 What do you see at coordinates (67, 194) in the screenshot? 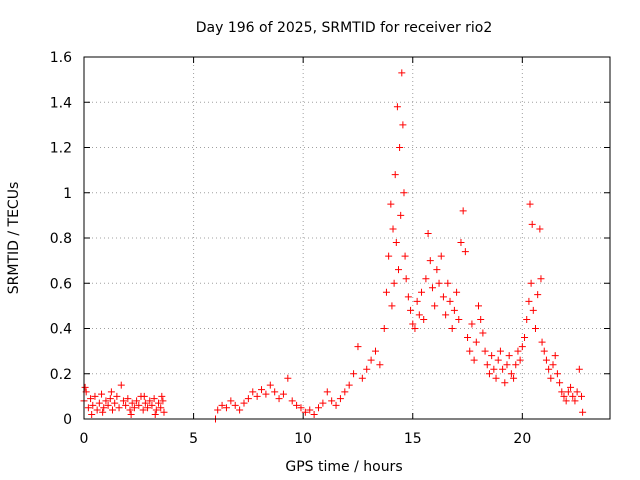
I see `y-tick-label: 1` at bounding box center [67, 194].